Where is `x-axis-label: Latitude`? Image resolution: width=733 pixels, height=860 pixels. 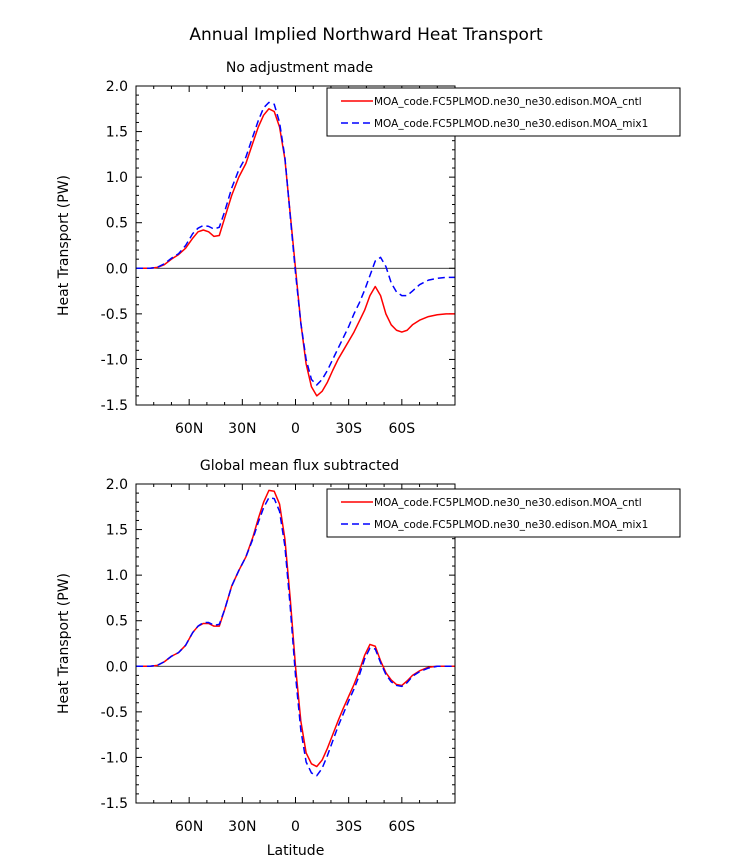 x-axis-label: Latitude is located at coordinates (296, 851).